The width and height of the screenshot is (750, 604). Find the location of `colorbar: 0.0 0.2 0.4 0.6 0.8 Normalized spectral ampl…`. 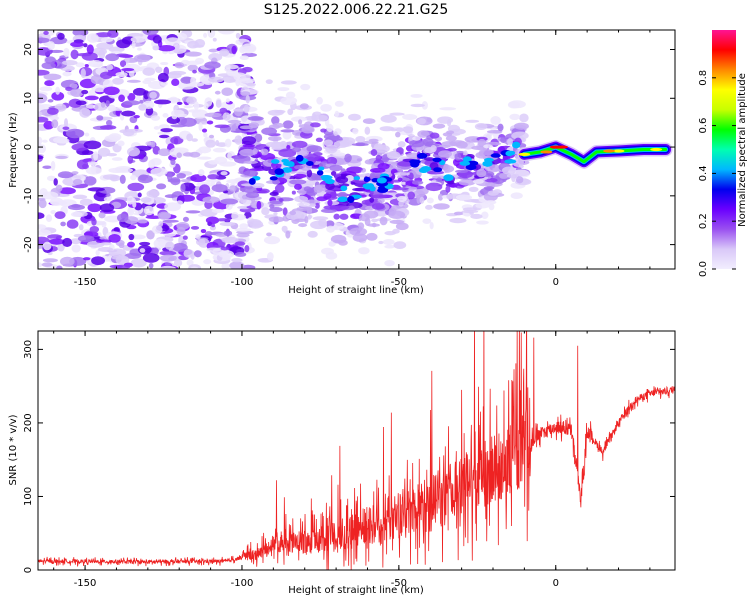

colorbar: 0.0 0.2 0.4 0.6 0.8 Normalized spectral ampl… is located at coordinates (723, 153).